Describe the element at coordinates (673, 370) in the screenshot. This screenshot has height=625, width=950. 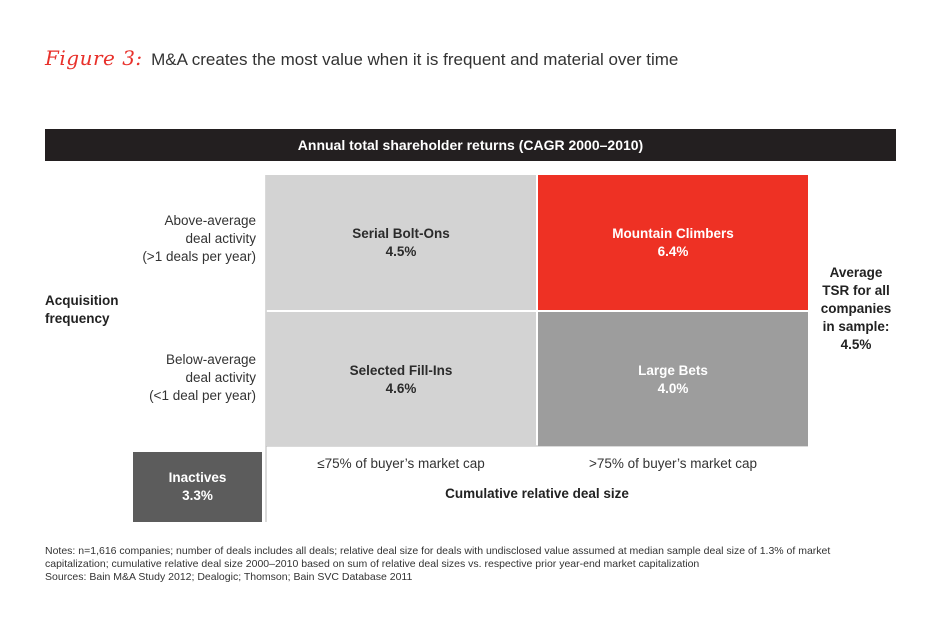
I see `cell-name: Large Bets` at that location.